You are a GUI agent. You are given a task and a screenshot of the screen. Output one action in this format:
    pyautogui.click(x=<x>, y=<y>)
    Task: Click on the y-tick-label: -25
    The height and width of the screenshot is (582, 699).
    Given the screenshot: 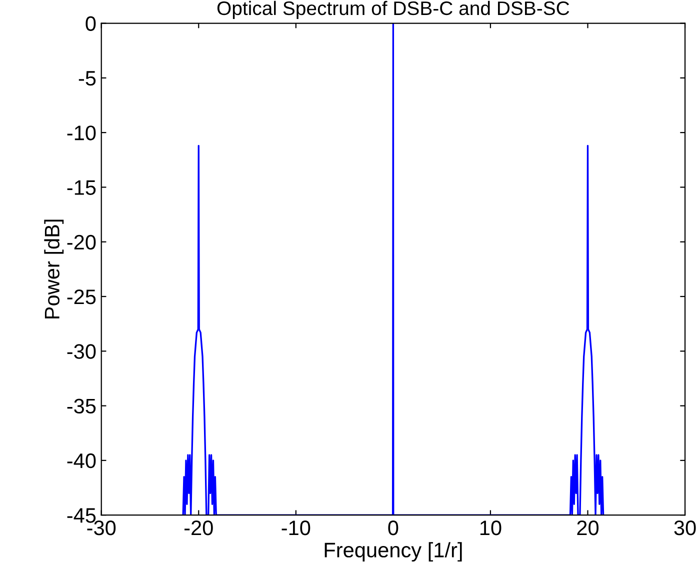 What is the action you would take?
    pyautogui.click(x=81, y=297)
    